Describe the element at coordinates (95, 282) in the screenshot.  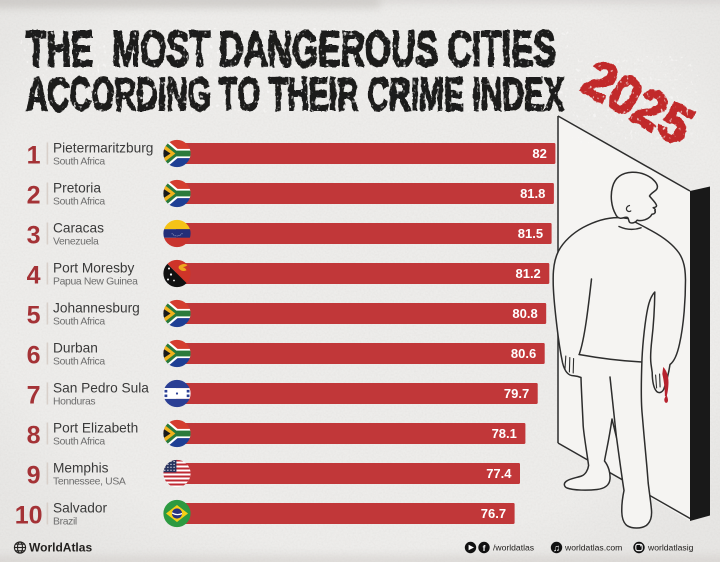
I see `svg-text: Papua New Guinea` at that location.